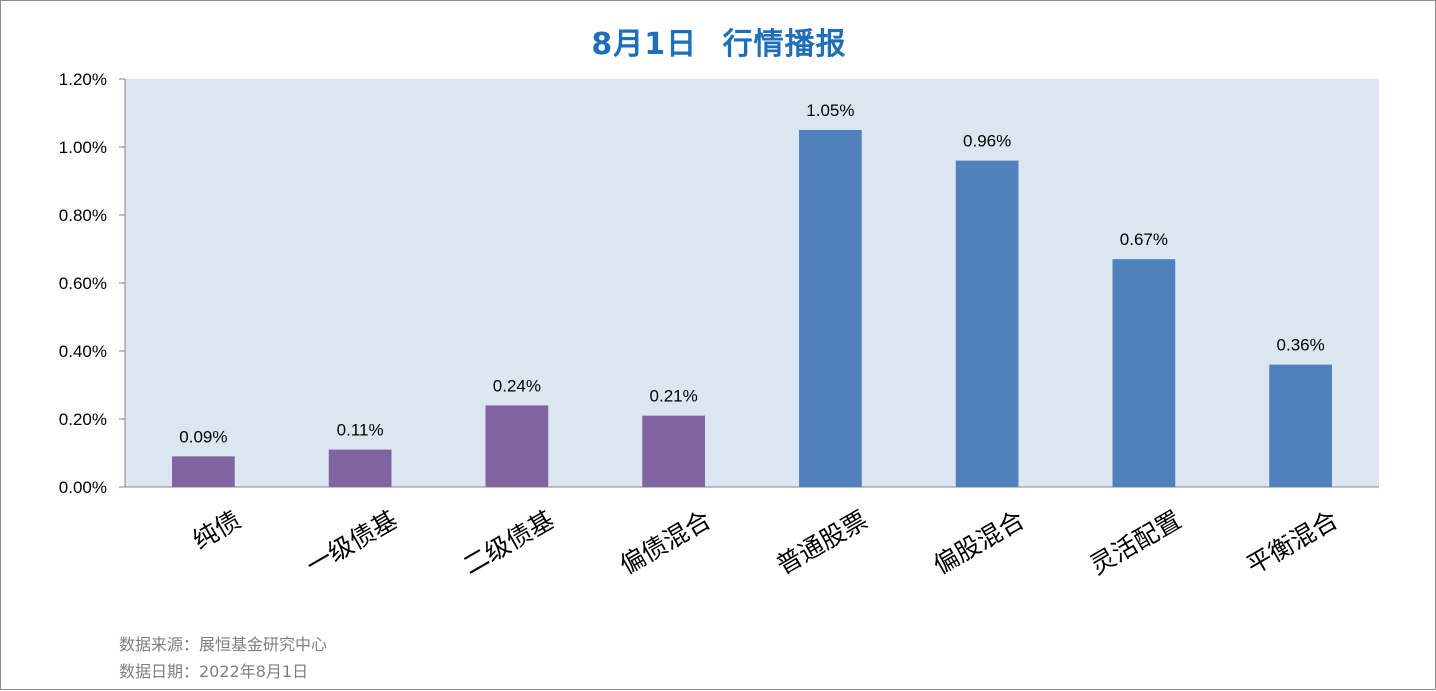 Image resolution: width=1436 pixels, height=691 pixels. What do you see at coordinates (214, 671) in the screenshot?
I see `footer-date: 数据日期：2022年8月1日` at bounding box center [214, 671].